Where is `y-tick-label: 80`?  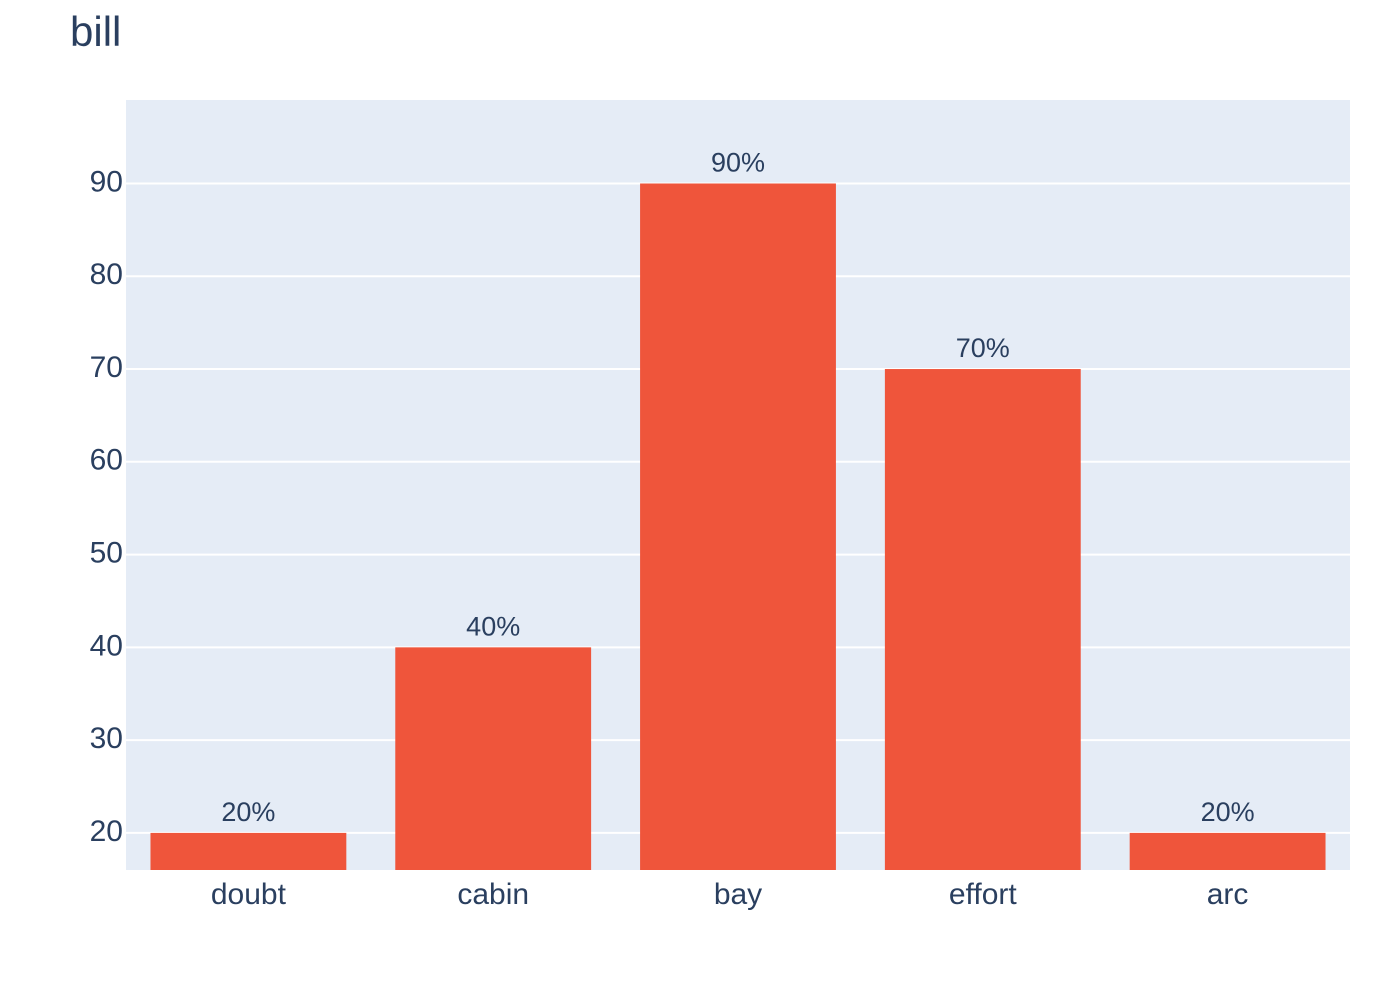 y-tick-label: 80 is located at coordinates (106, 274).